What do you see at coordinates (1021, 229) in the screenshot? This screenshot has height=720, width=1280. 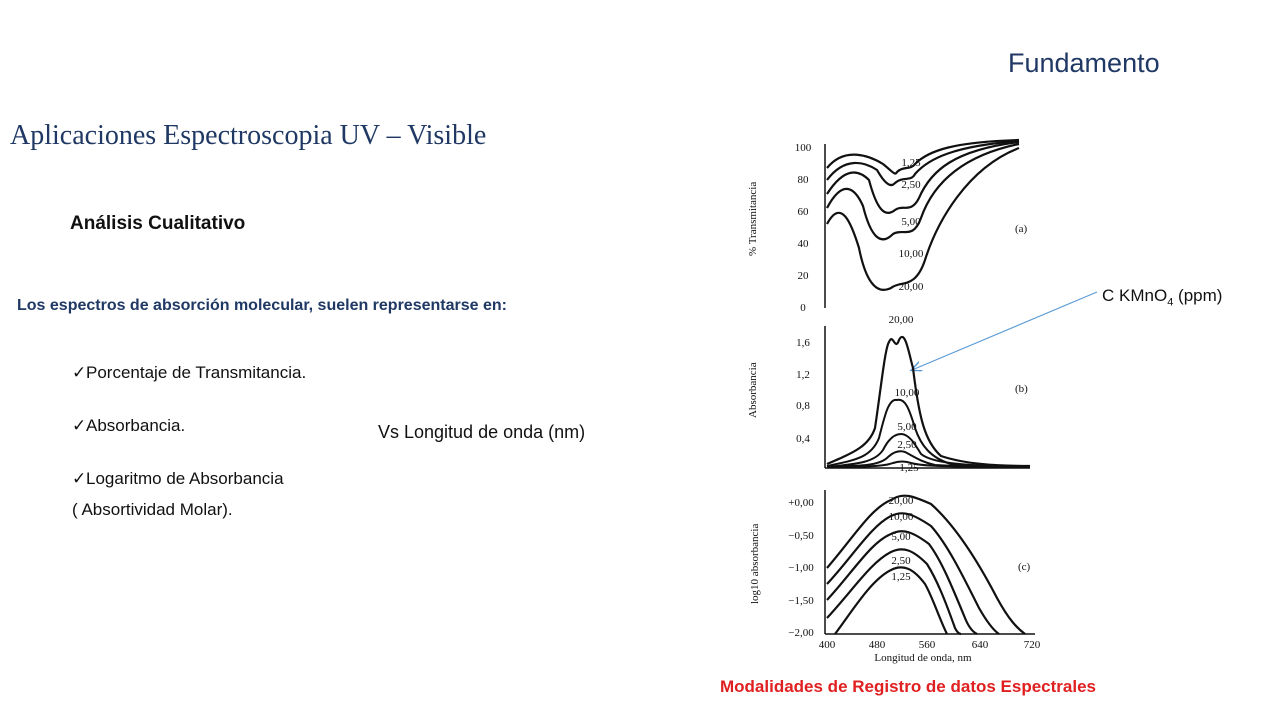 I see `panel-a-tag: (a)` at bounding box center [1021, 229].